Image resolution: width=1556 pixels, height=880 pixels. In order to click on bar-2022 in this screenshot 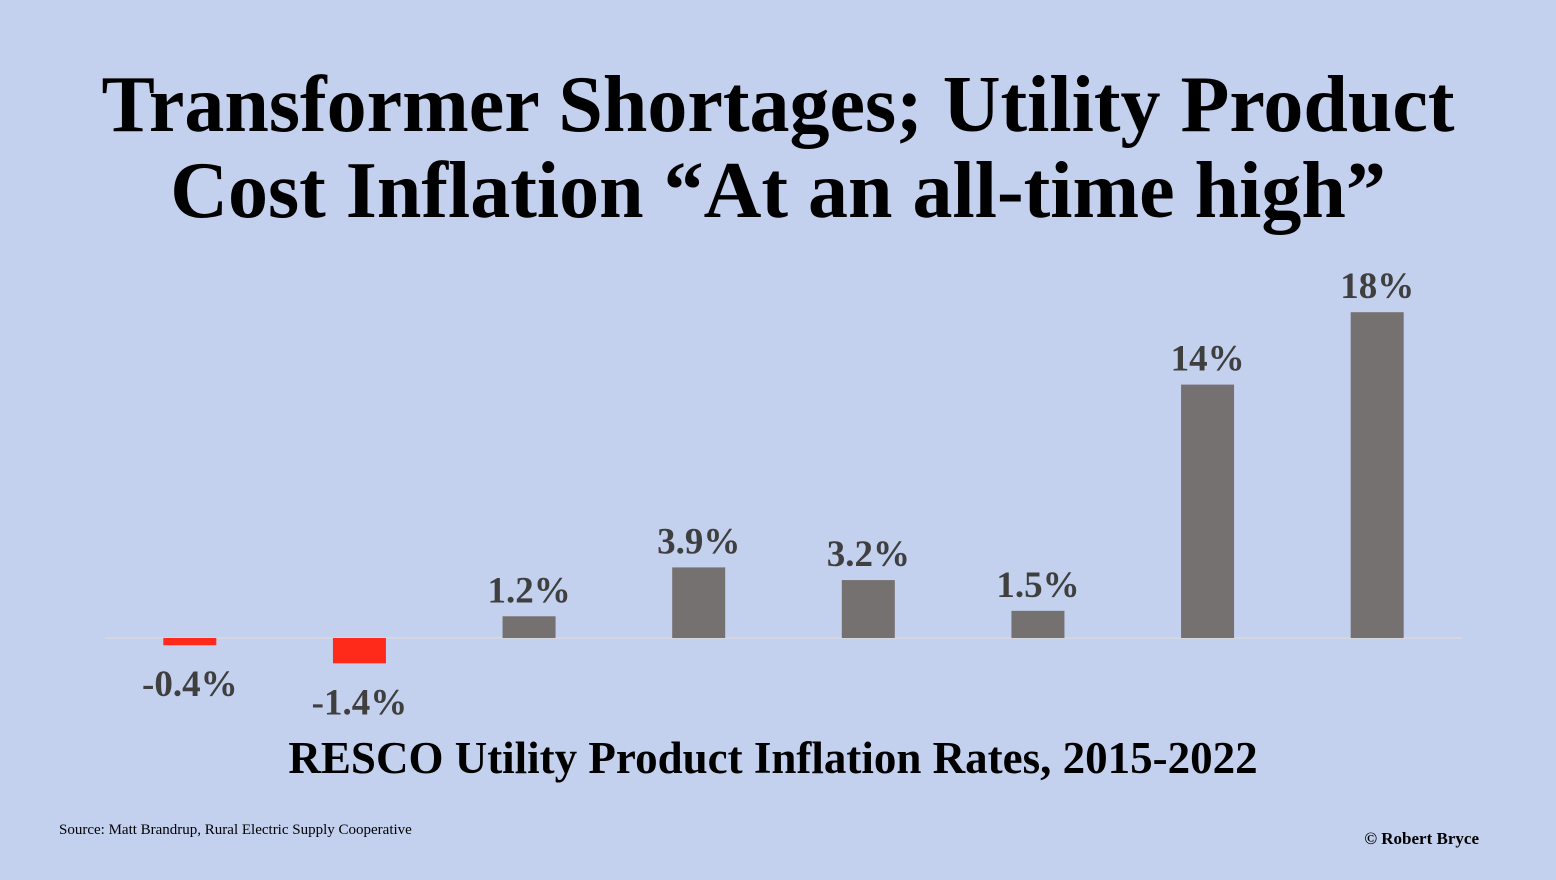, I will do `click(1377, 475)`.